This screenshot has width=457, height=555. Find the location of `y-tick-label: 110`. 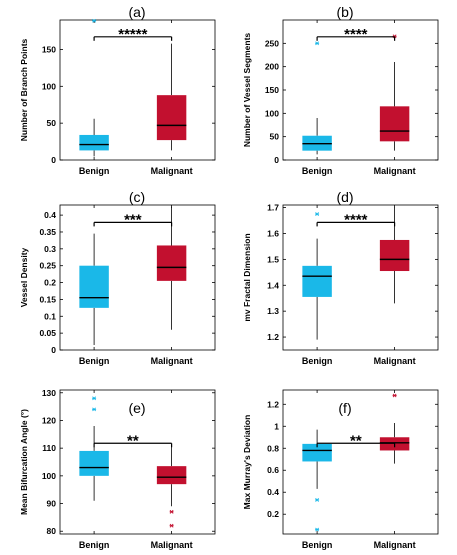

y-tick-label: 110 is located at coordinates (49, 448).